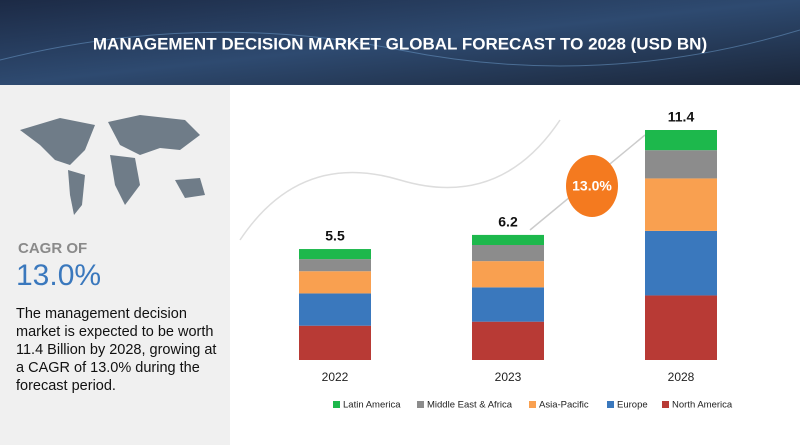 The height and width of the screenshot is (445, 800). I want to click on header-decoration, so click(400, 48).